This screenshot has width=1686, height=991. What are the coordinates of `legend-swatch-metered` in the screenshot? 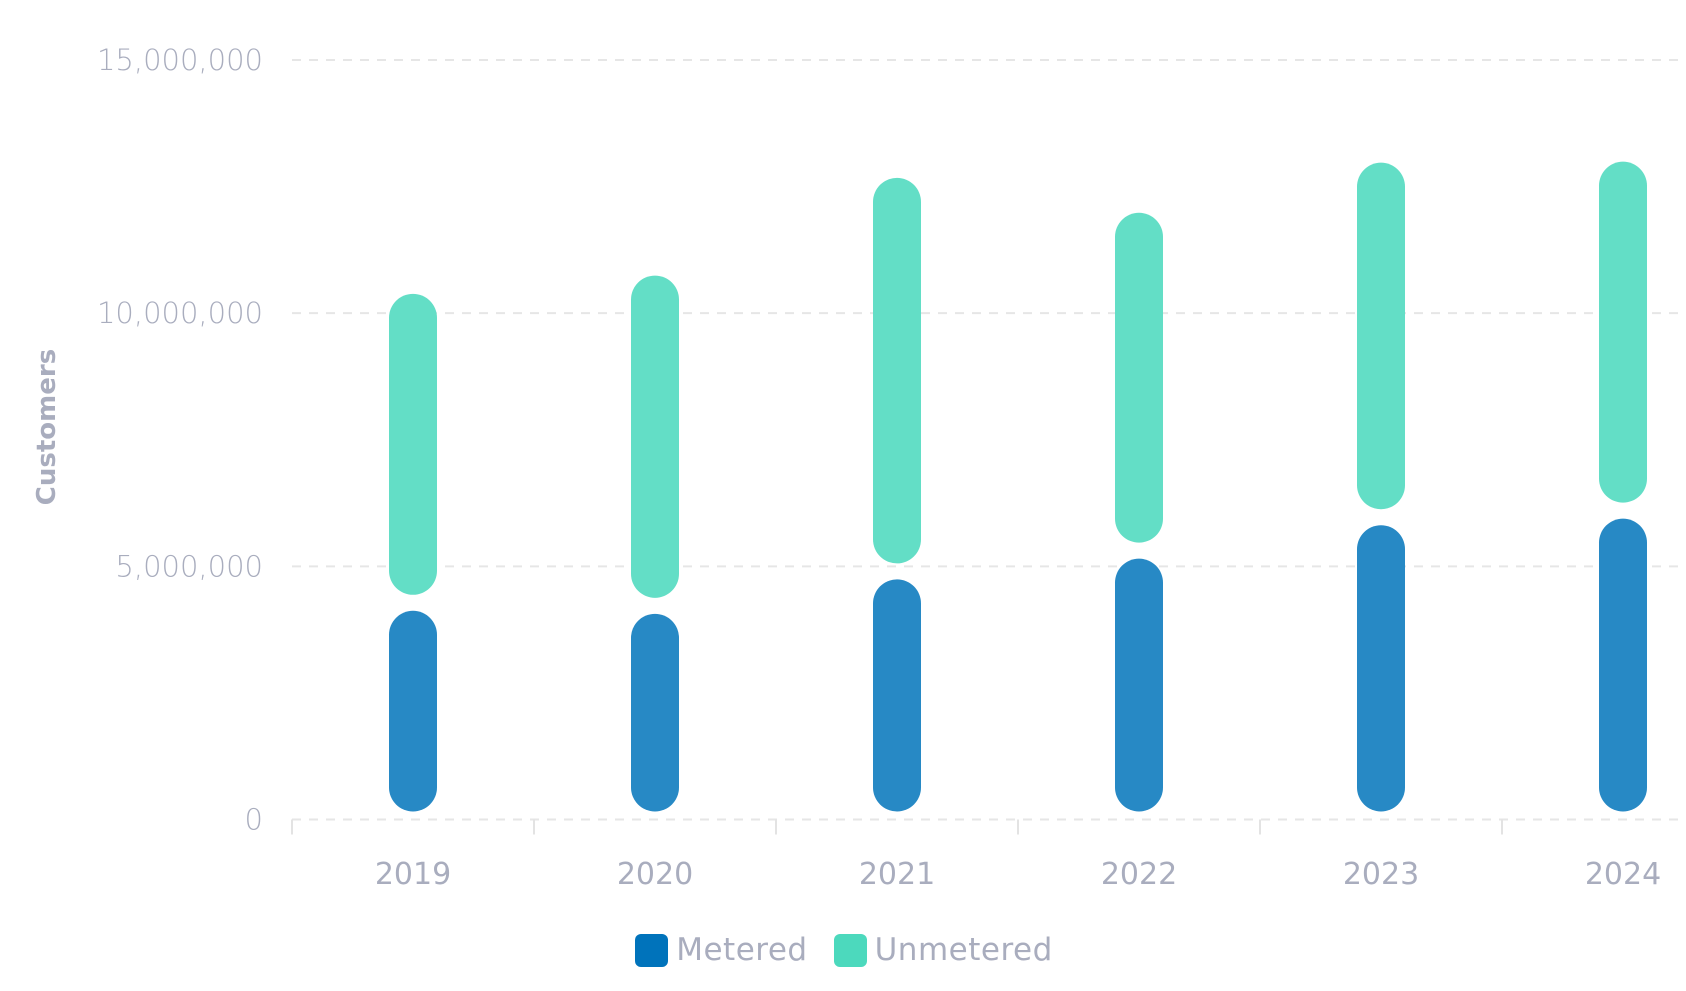 It's located at (652, 950).